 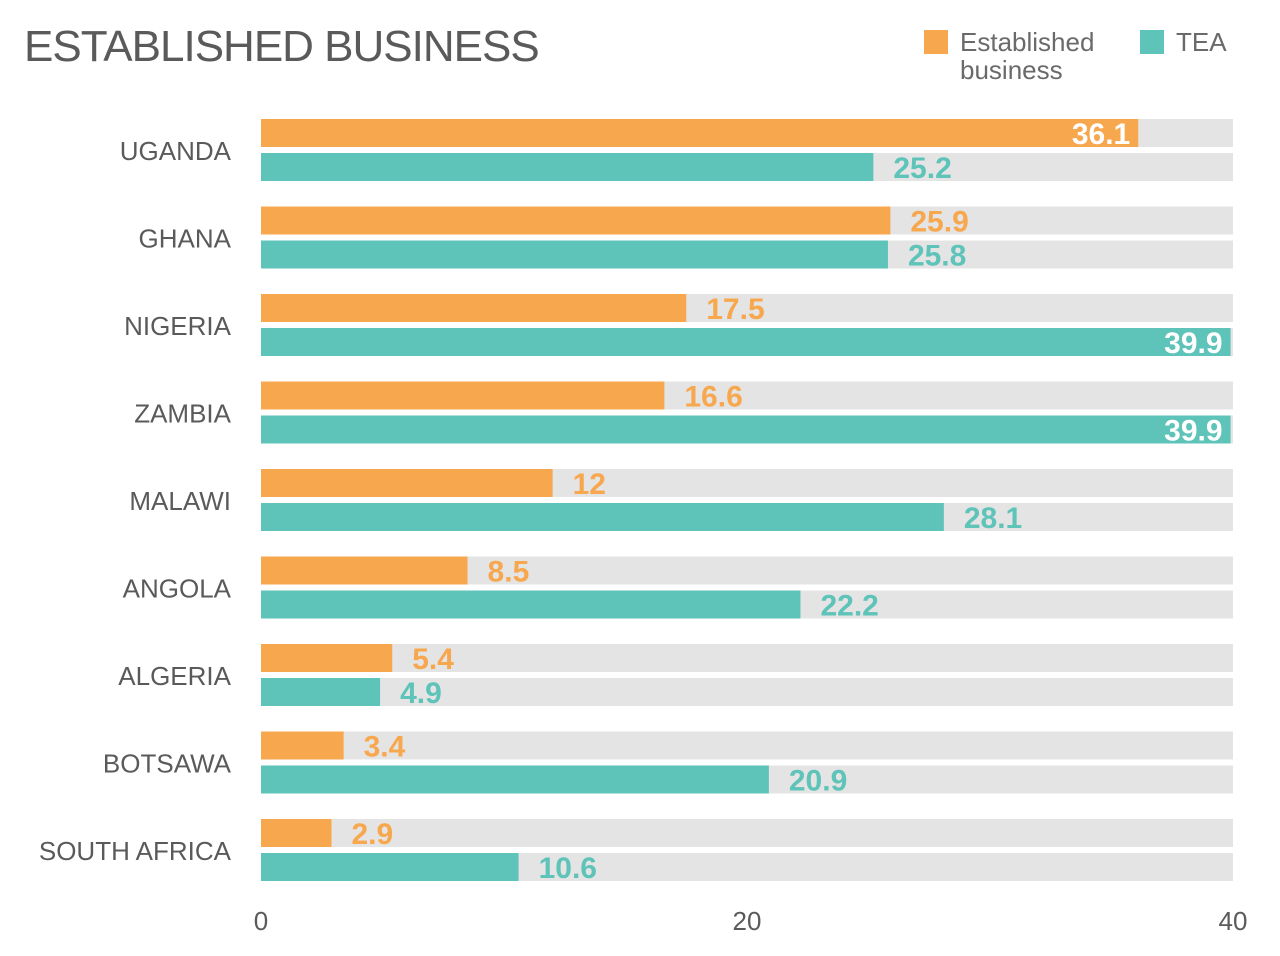 What do you see at coordinates (515, 779) in the screenshot?
I see `bar-tea-botsawa` at bounding box center [515, 779].